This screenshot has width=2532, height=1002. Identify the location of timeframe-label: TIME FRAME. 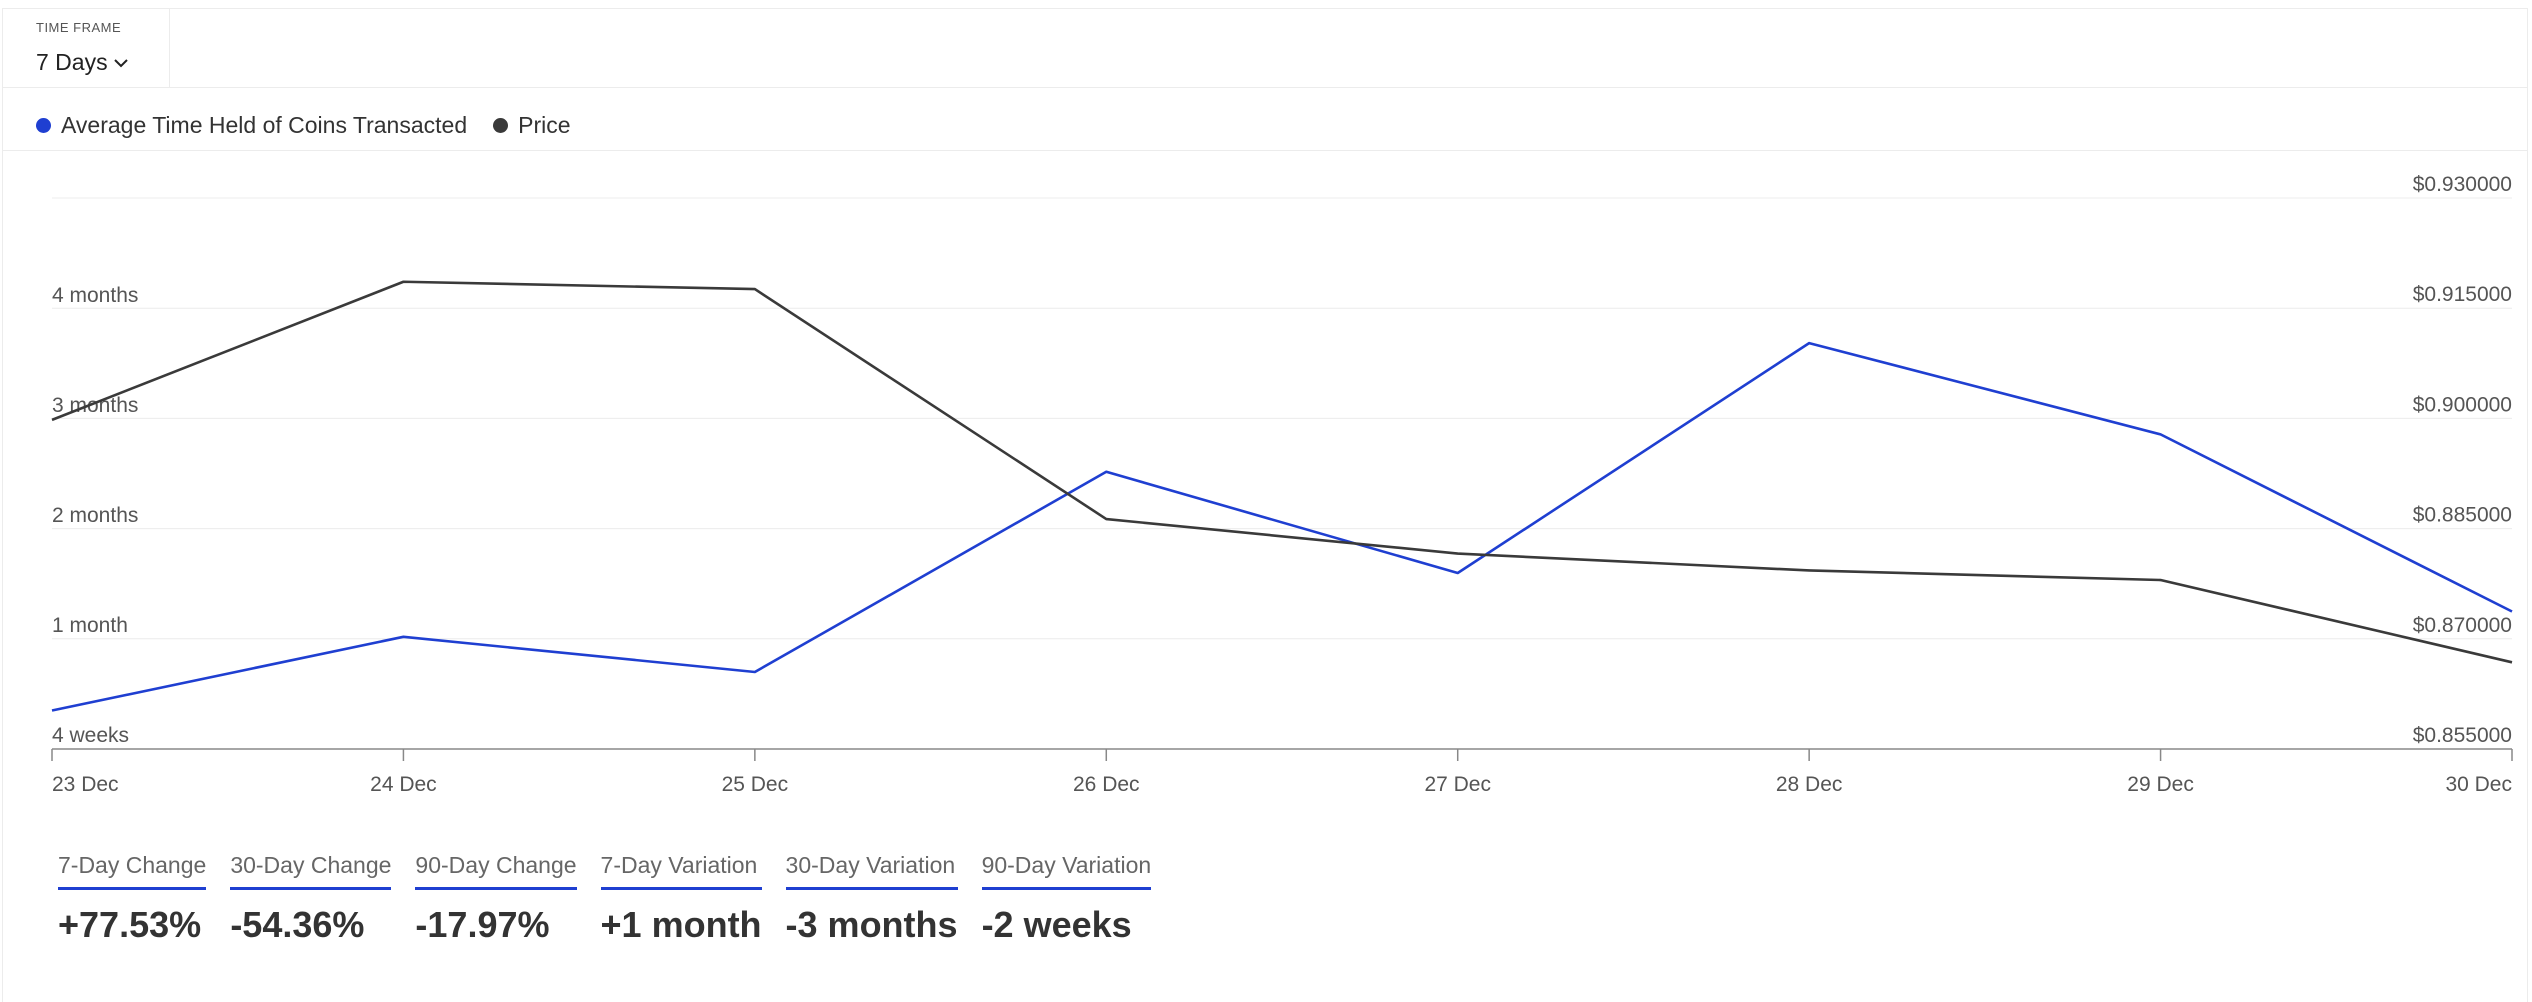
(79, 27).